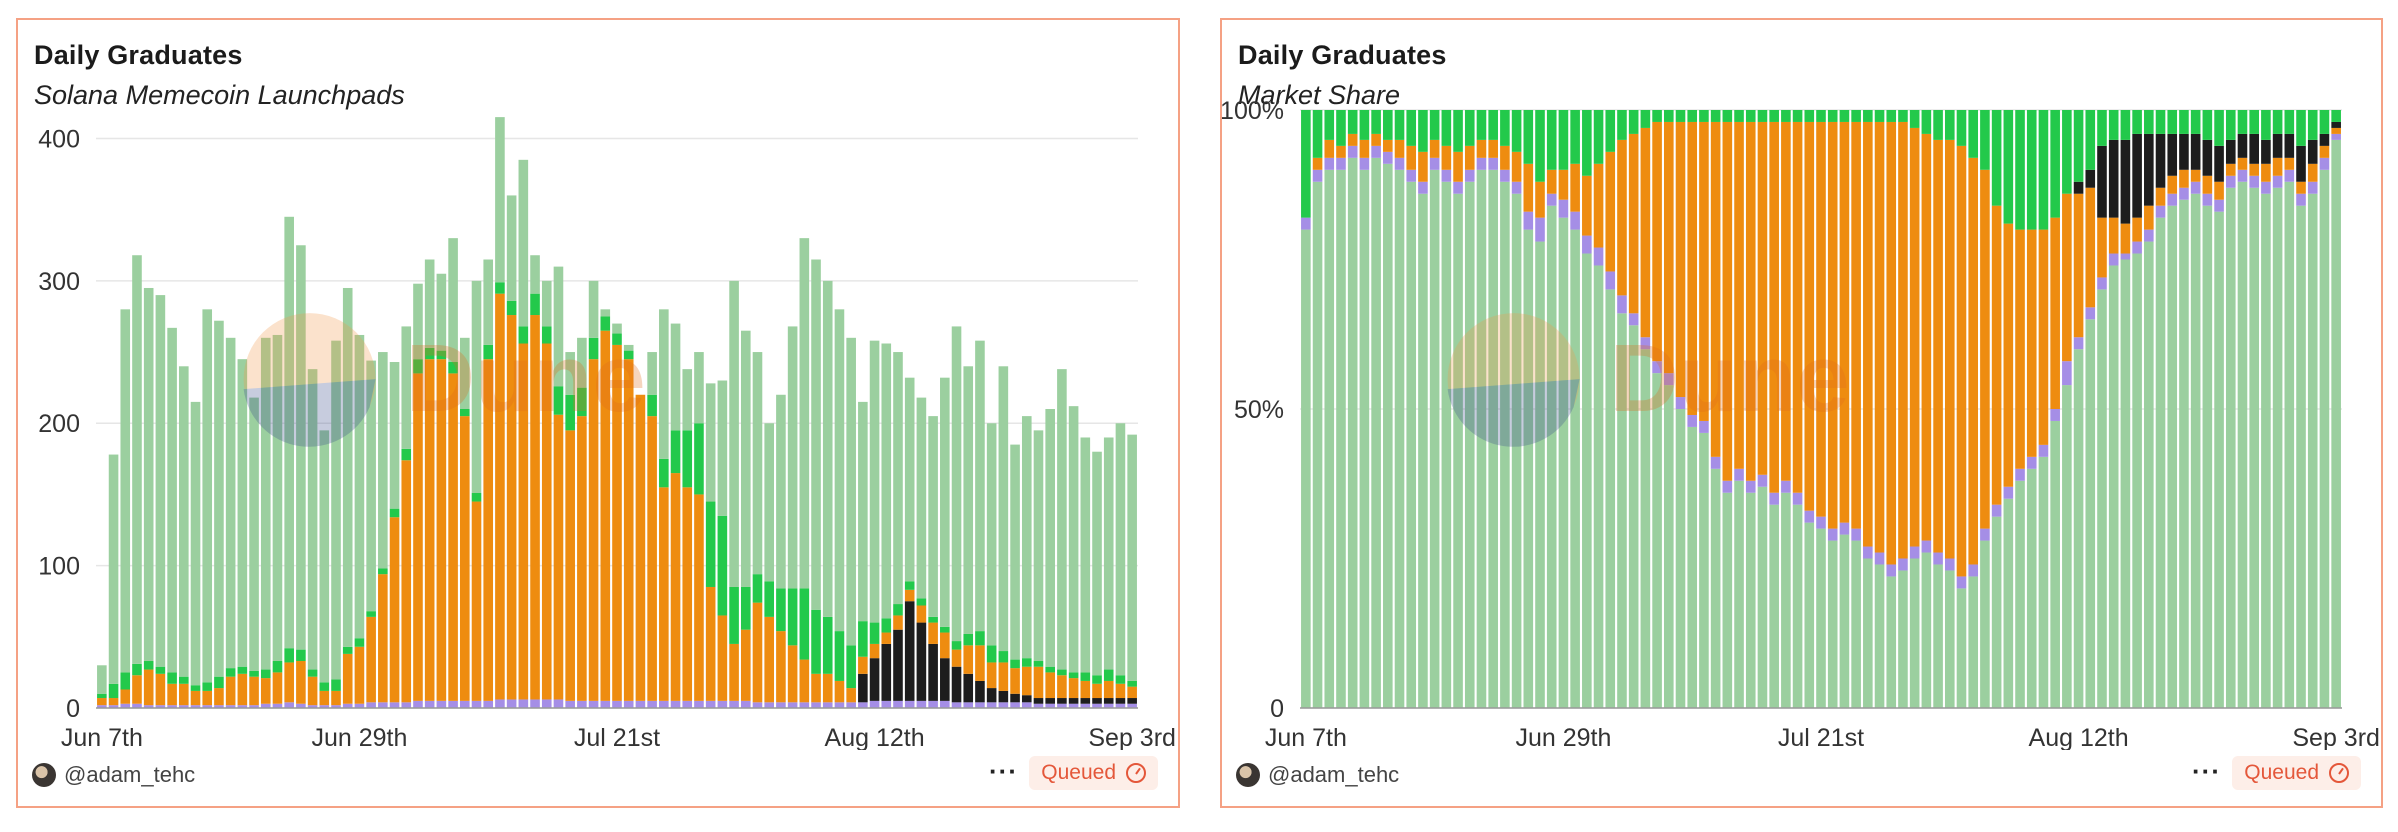  I want to click on y-tick-label: 400, so click(59, 139).